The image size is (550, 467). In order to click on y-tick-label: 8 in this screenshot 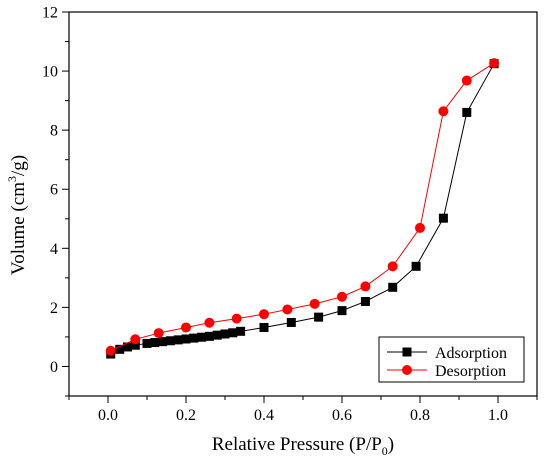, I will do `click(54, 131)`.